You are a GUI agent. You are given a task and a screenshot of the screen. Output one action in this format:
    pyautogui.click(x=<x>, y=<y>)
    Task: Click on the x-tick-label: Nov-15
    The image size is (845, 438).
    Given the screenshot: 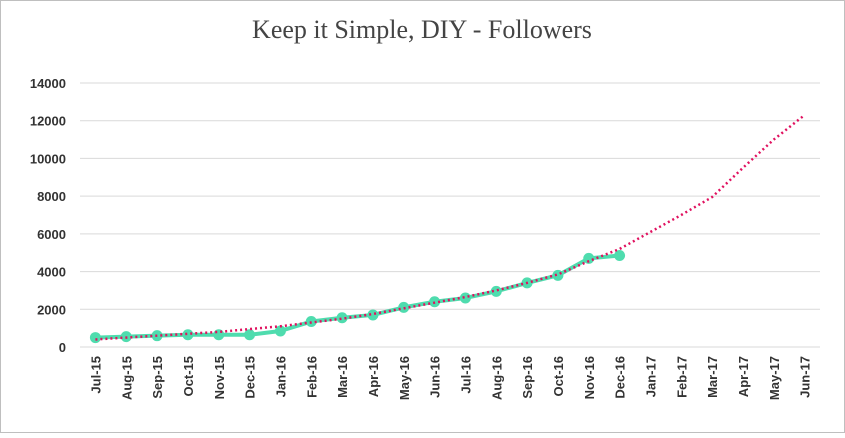 What is the action you would take?
    pyautogui.click(x=219, y=377)
    